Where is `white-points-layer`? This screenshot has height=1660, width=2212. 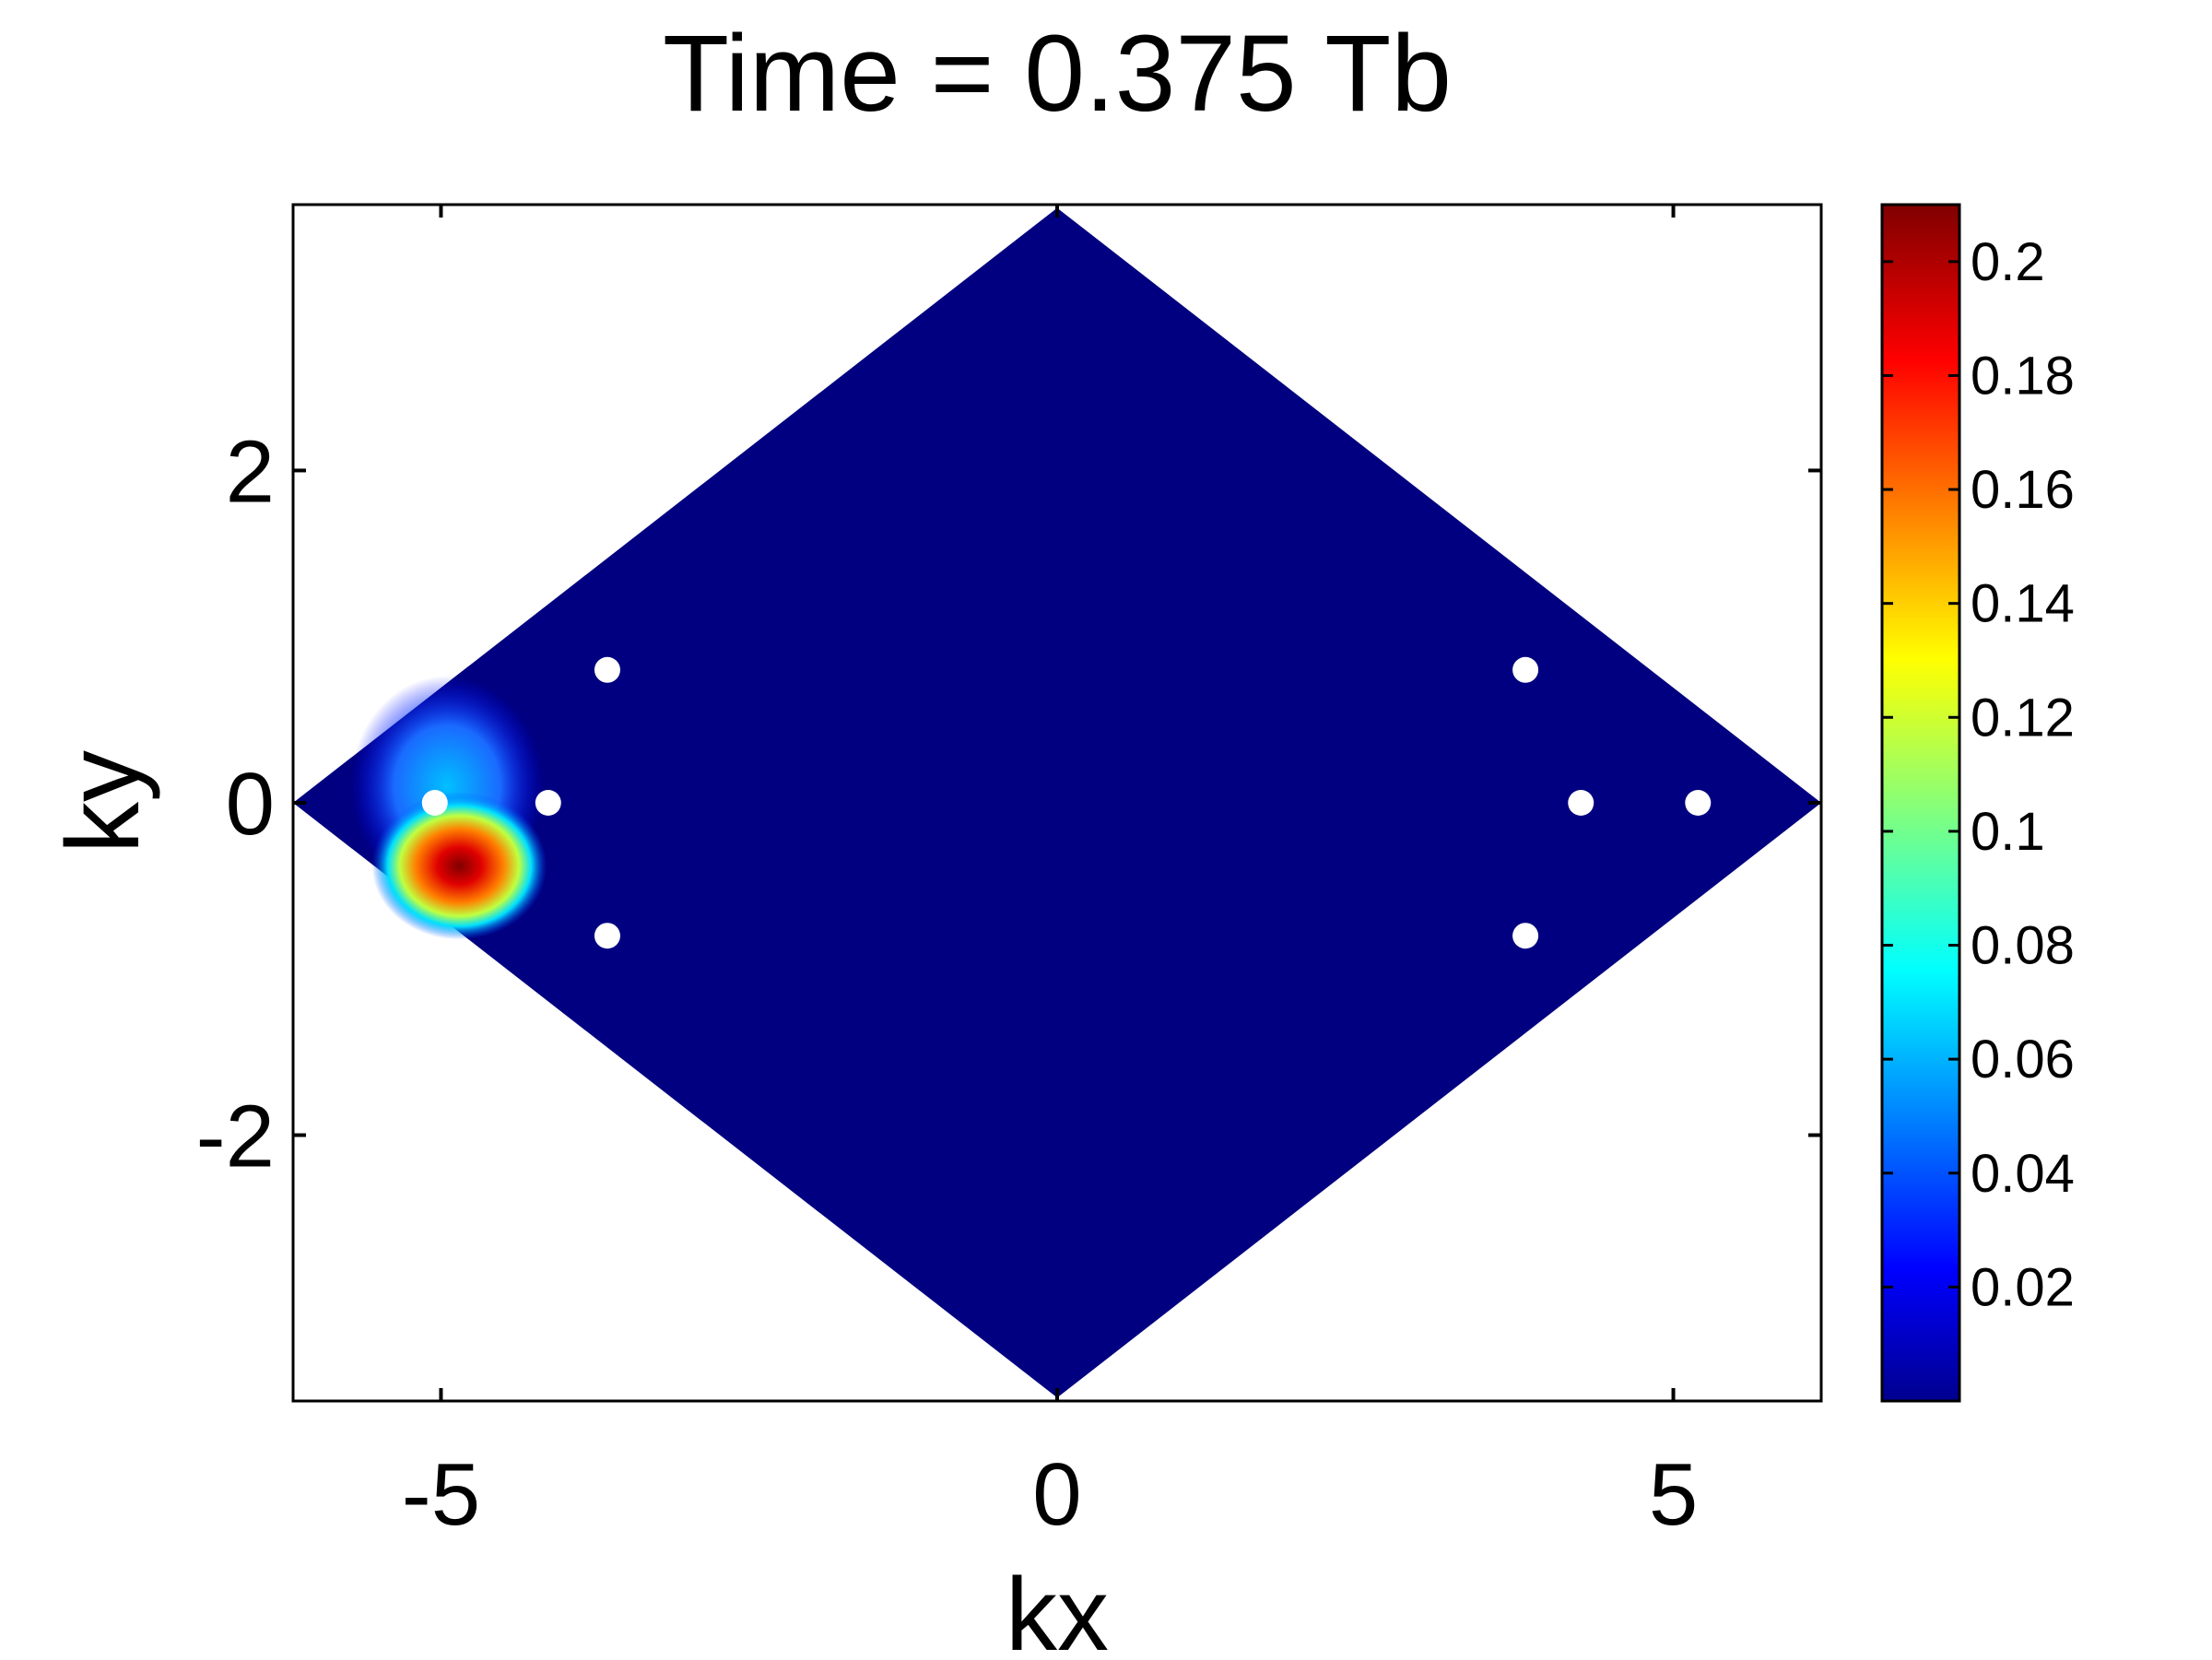
white-points-layer is located at coordinates (1066, 802).